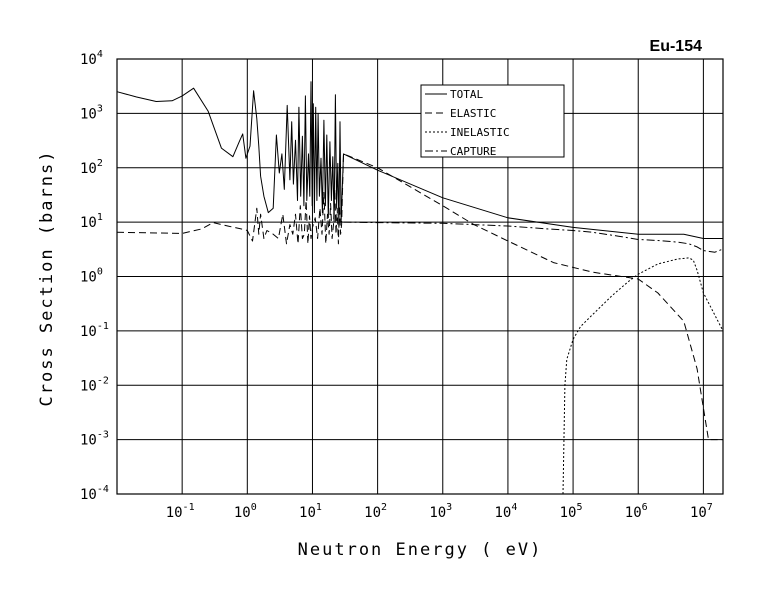  Describe the element at coordinates (91, 221) in the screenshot. I see `y-tick-label: 10¹` at that location.